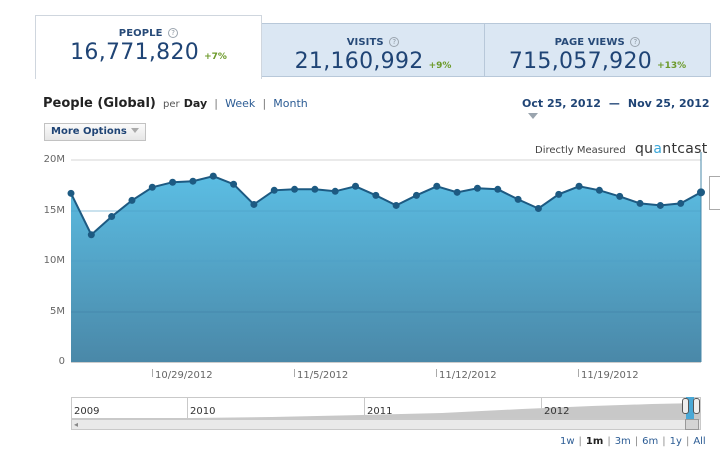 The width and height of the screenshot is (720, 452). Describe the element at coordinates (699, 441) in the screenshot. I see `range-all-button: All` at that location.